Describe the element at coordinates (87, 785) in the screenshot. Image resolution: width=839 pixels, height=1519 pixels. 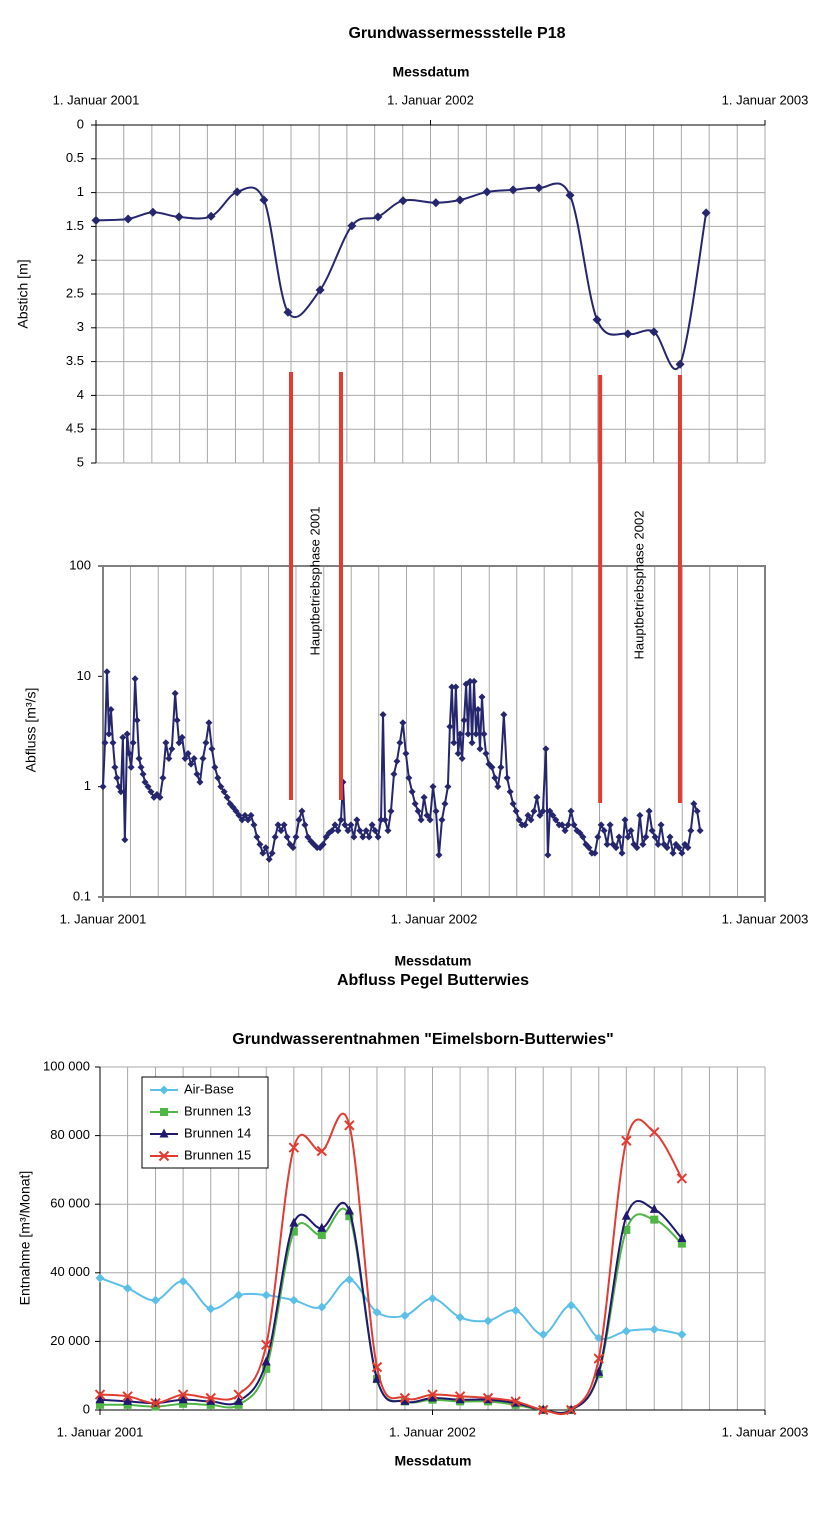
I see `y-tick-label: 1` at that location.